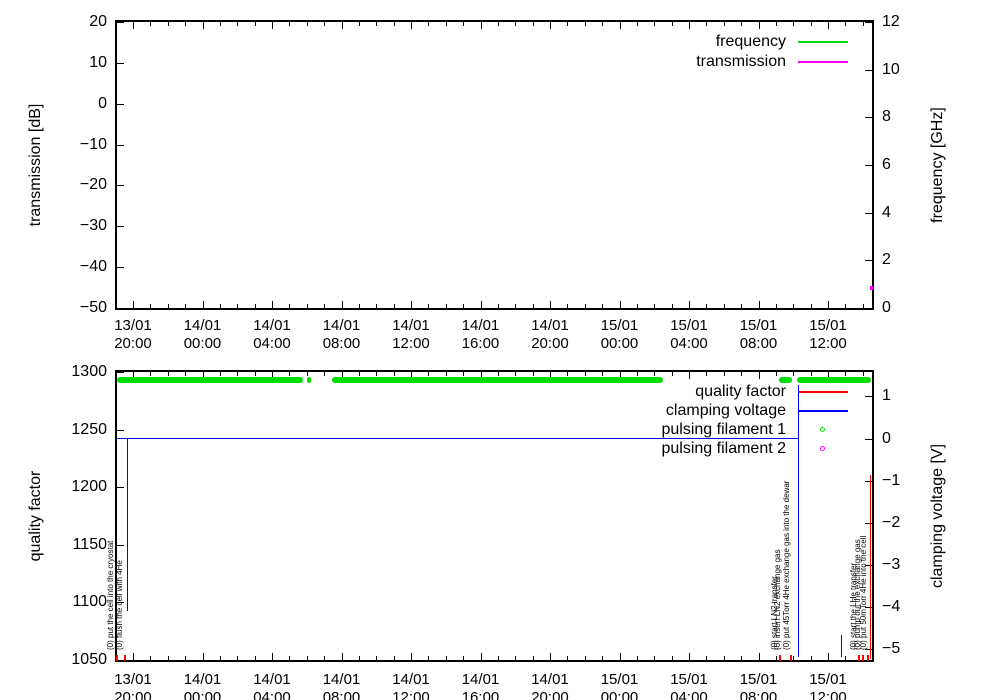 Image resolution: width=1000 pixels, height=700 pixels. Describe the element at coordinates (785, 380) in the screenshot. I see `pulsing-filament-1-segment` at that location.